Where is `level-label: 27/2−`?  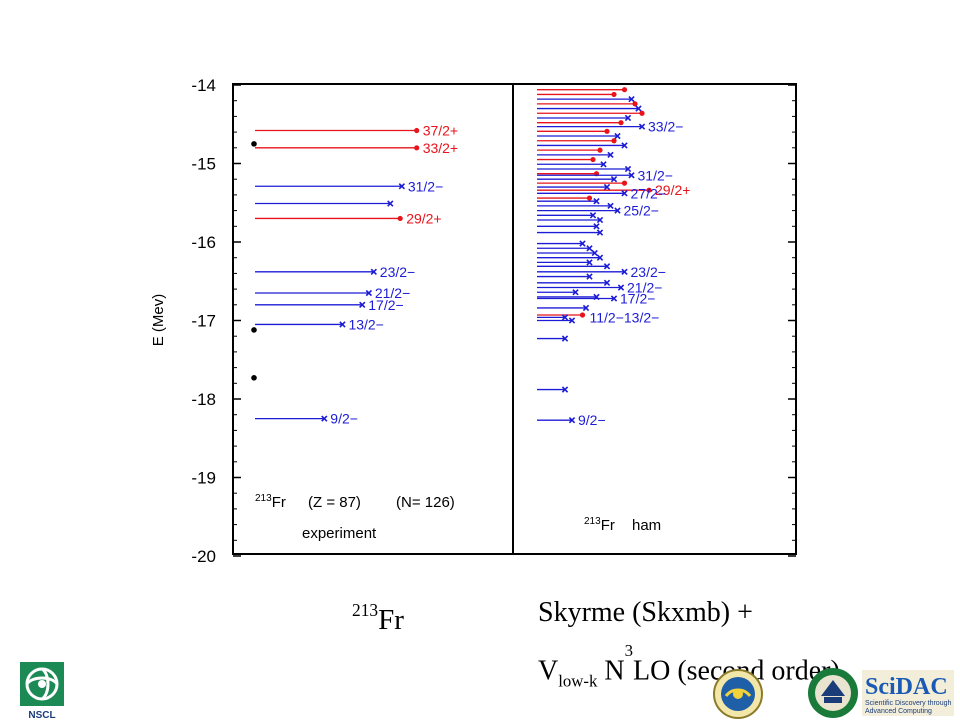
level-label: 27/2− is located at coordinates (648, 193).